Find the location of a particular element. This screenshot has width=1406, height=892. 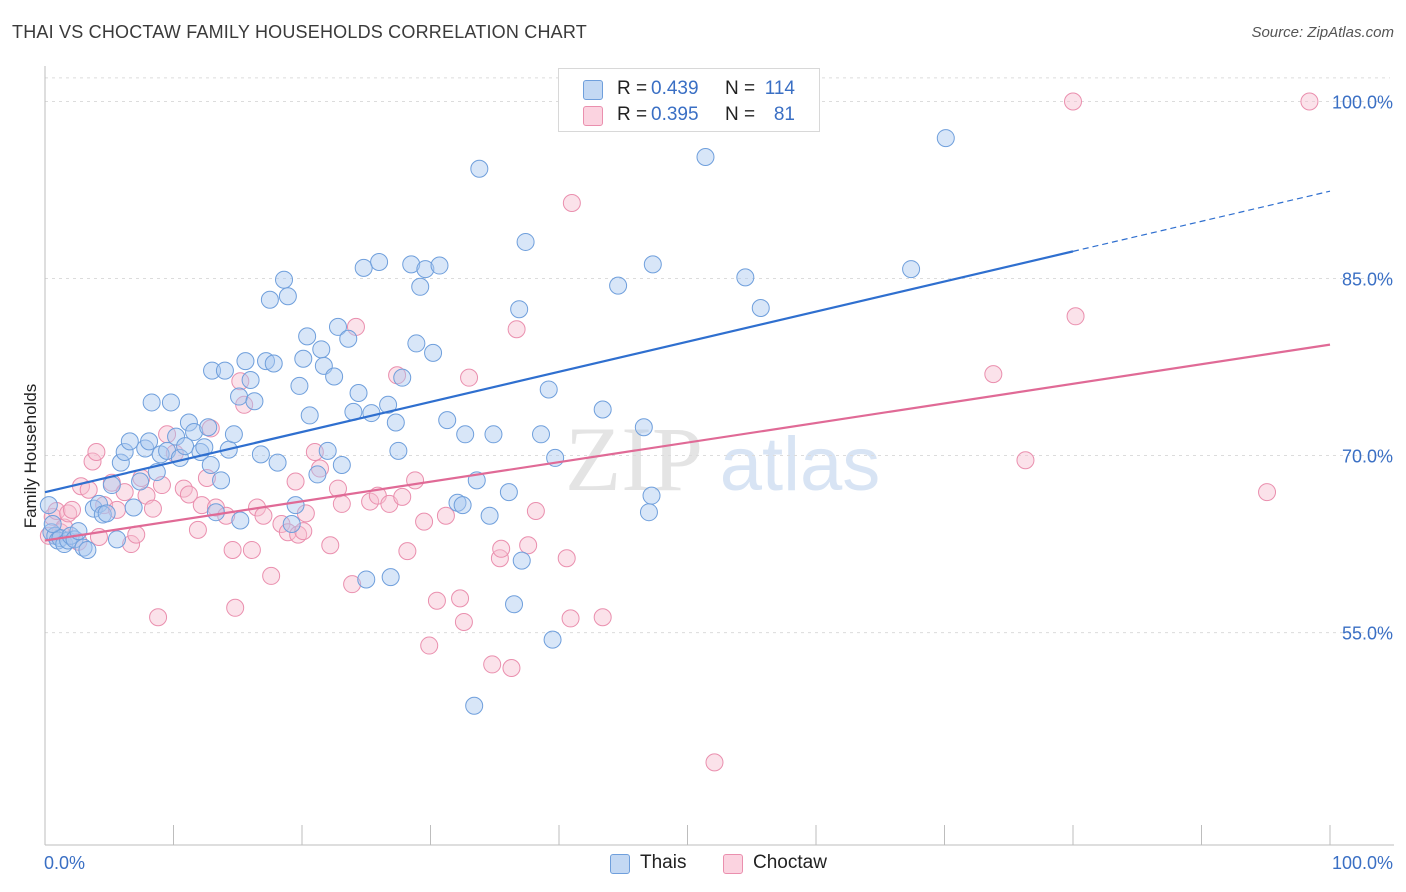

legend-r-label: R = is located at coordinates (632, 88).